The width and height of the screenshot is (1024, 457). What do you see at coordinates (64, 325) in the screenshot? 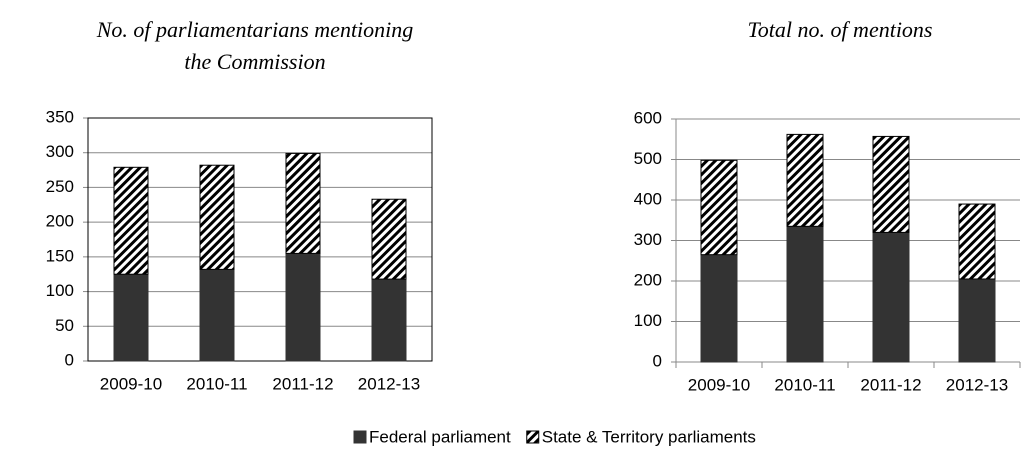
I see `y-tick-label: 50` at bounding box center [64, 325].